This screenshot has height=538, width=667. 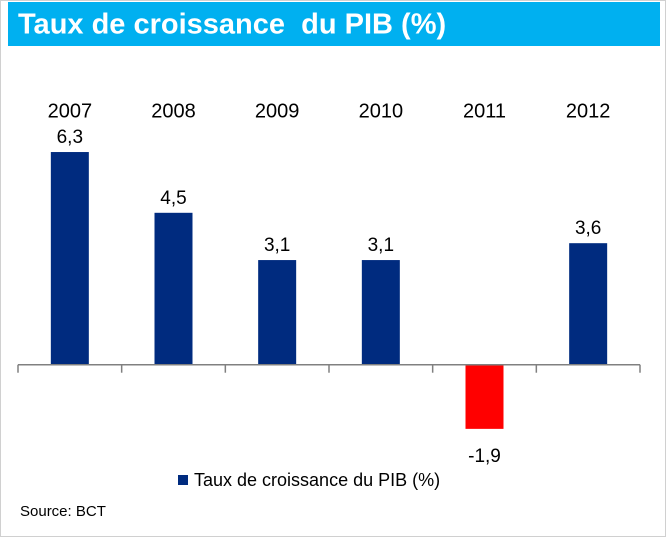 I want to click on x-tick-label: 2009, so click(x=277, y=111).